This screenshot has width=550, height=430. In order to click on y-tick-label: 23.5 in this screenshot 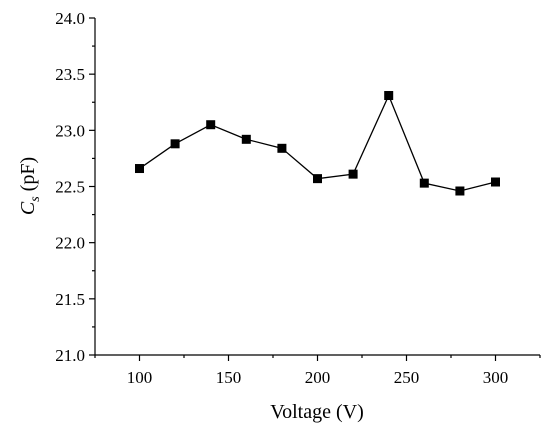, I will do `click(70, 74)`.